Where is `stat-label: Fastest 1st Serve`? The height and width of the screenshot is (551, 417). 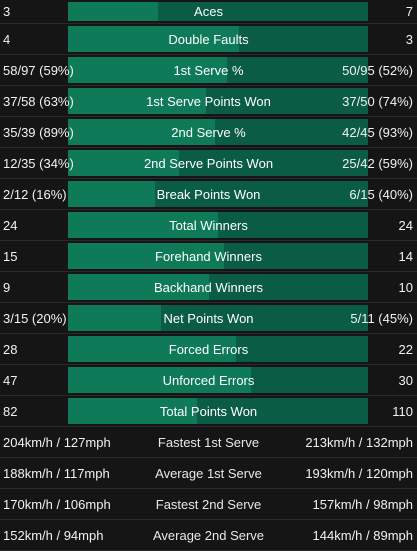 stat-label: Fastest 1st Serve is located at coordinates (208, 442).